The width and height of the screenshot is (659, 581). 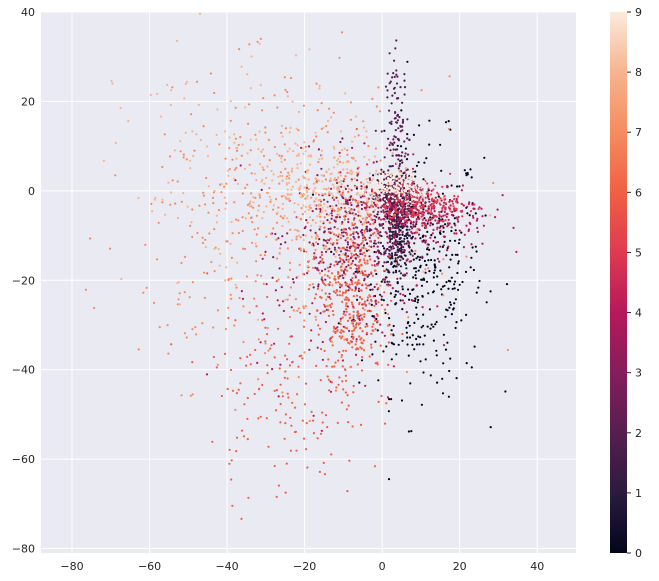 What do you see at coordinates (149, 566) in the screenshot?
I see `x-tick-label: −60` at bounding box center [149, 566].